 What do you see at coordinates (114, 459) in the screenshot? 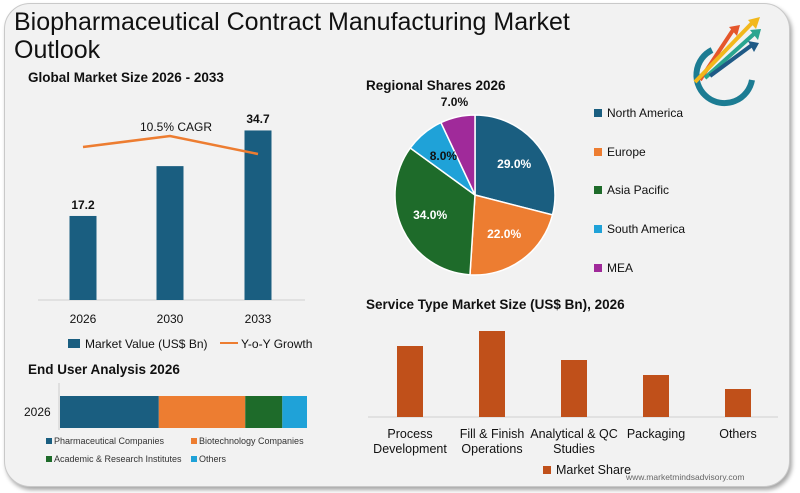
I see `end-user-legend-item: Academic & Research Institutes` at bounding box center [114, 459].